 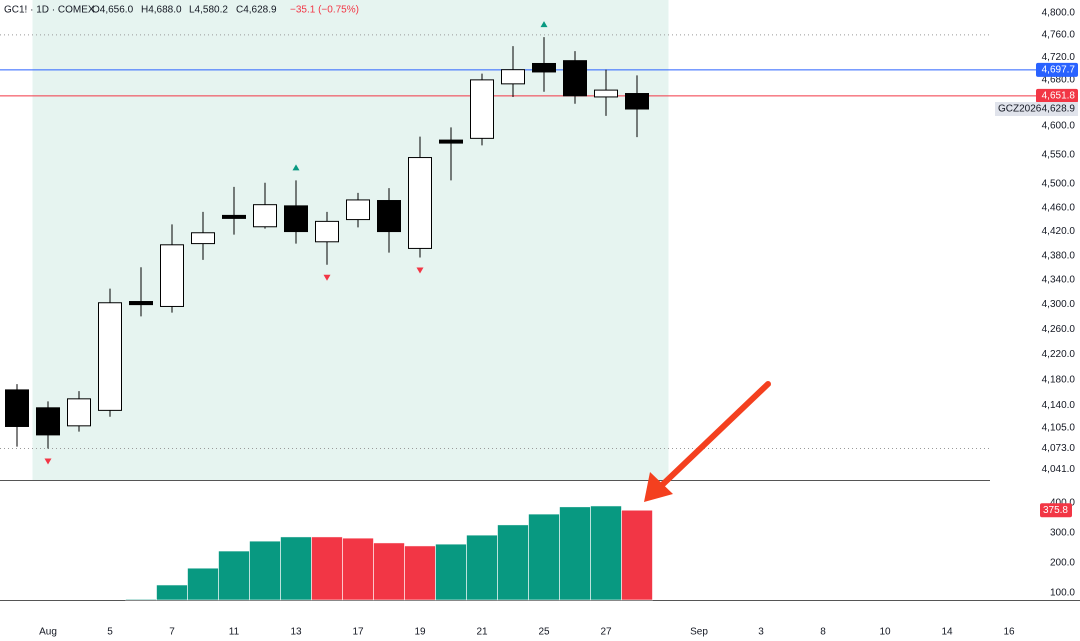 What do you see at coordinates (48, 632) in the screenshot?
I see `x-tick-label: Aug` at bounding box center [48, 632].